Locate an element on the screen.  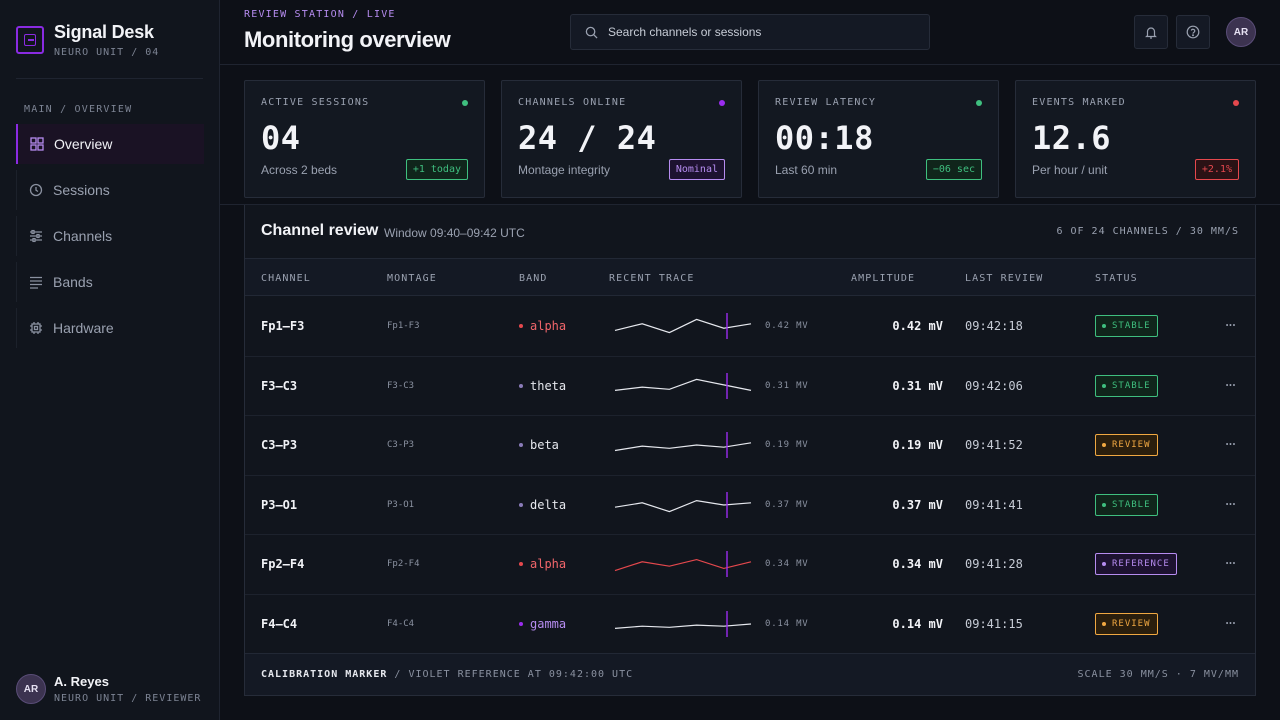
avatar: AR is located at coordinates (31, 689).